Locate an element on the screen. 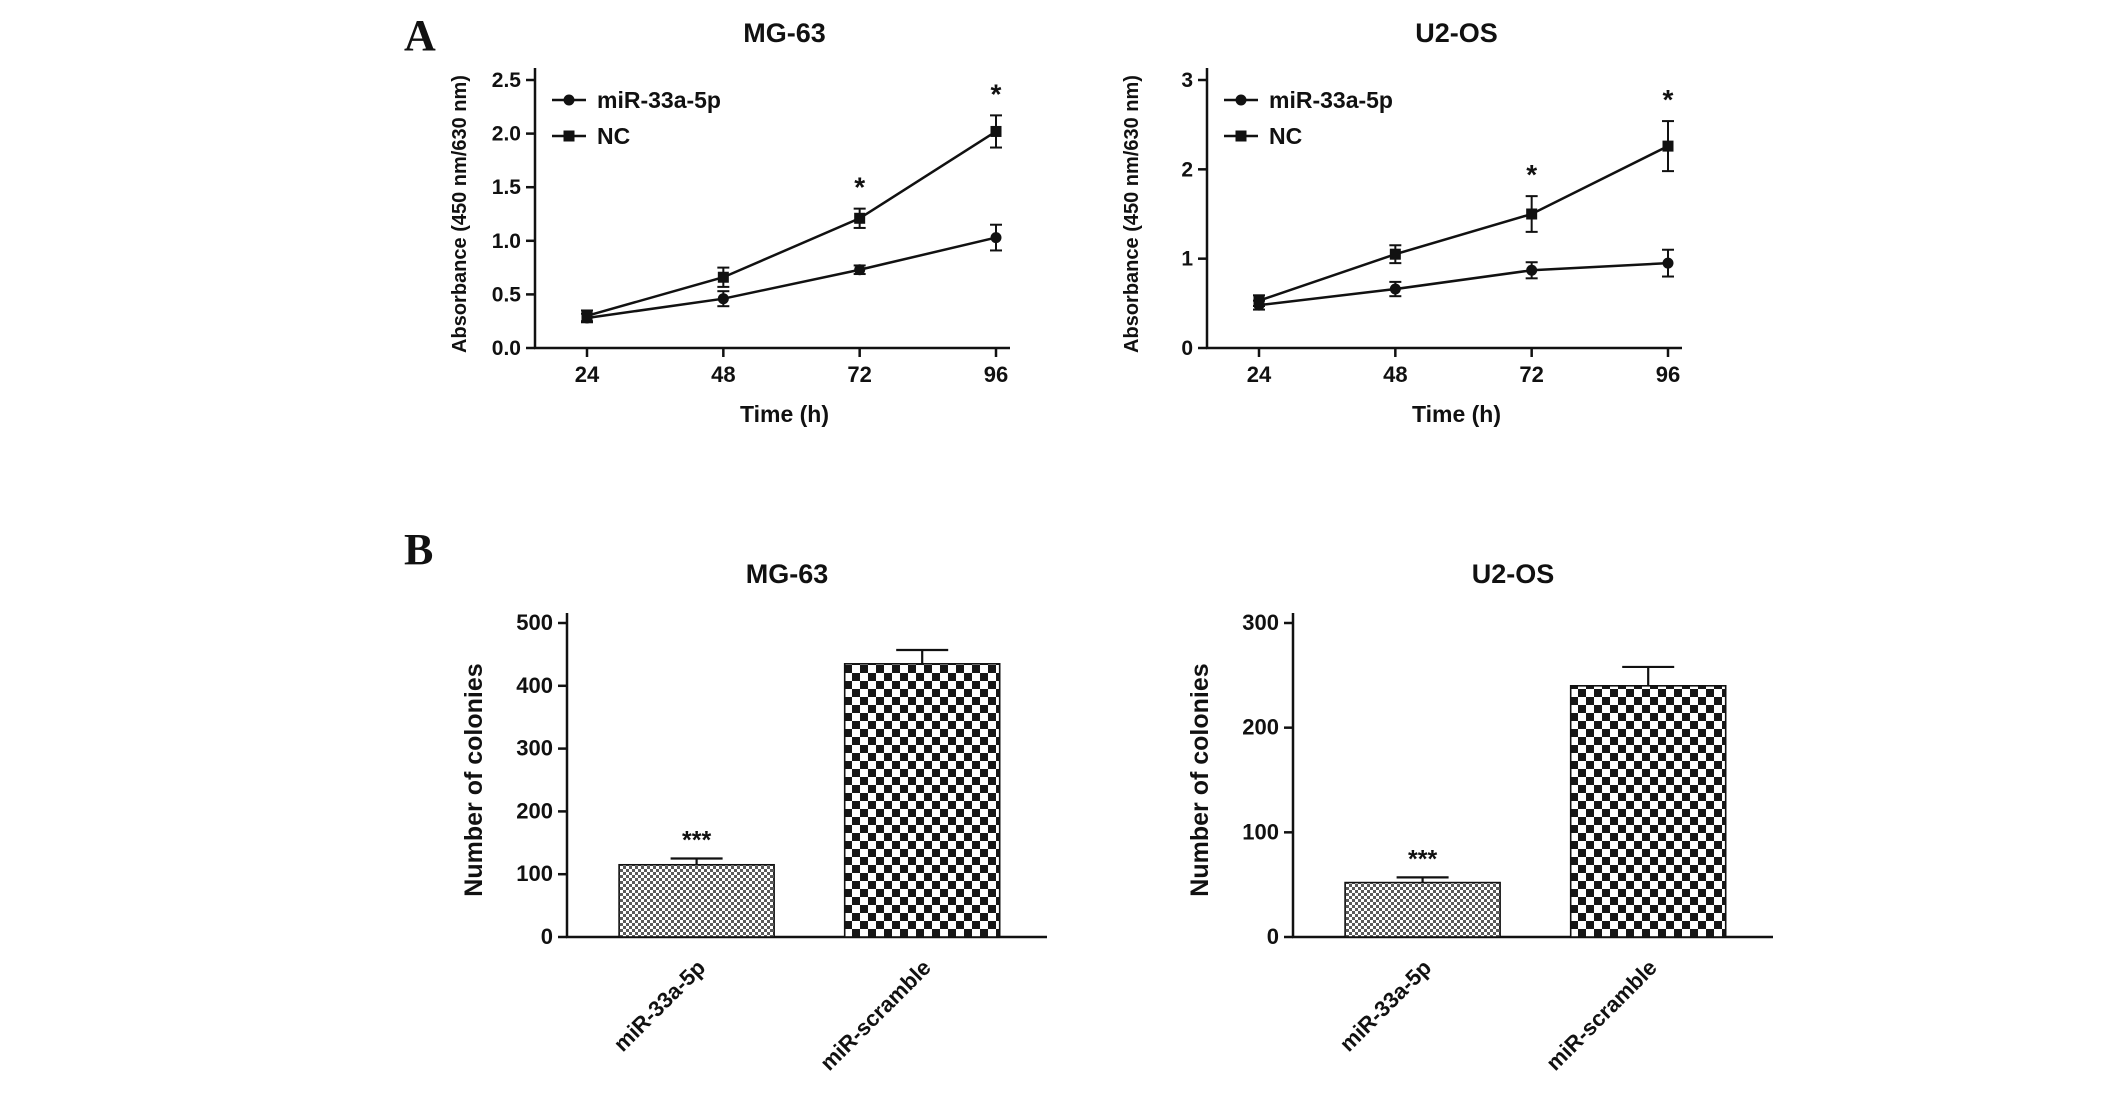 This screenshot has height=1101, width=2126. svg-text: 0.0 is located at coordinates (506, 348).